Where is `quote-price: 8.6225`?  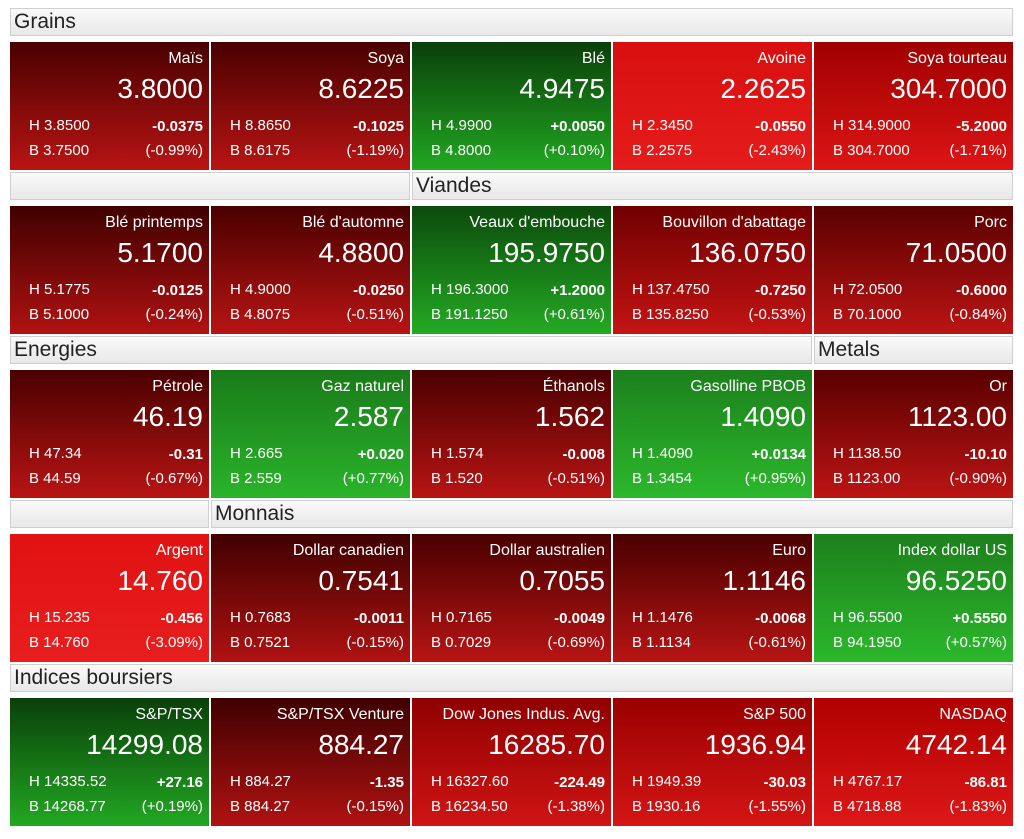 quote-price: 8.6225 is located at coordinates (361, 88).